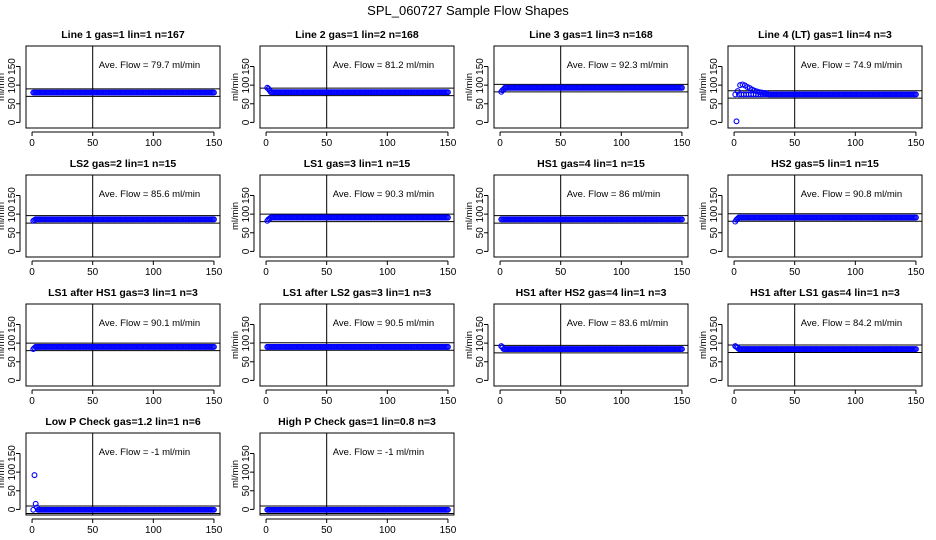  What do you see at coordinates (617, 323) in the screenshot?
I see `average-flow-label: Ave. Flow = 83.6 ml/min` at bounding box center [617, 323].